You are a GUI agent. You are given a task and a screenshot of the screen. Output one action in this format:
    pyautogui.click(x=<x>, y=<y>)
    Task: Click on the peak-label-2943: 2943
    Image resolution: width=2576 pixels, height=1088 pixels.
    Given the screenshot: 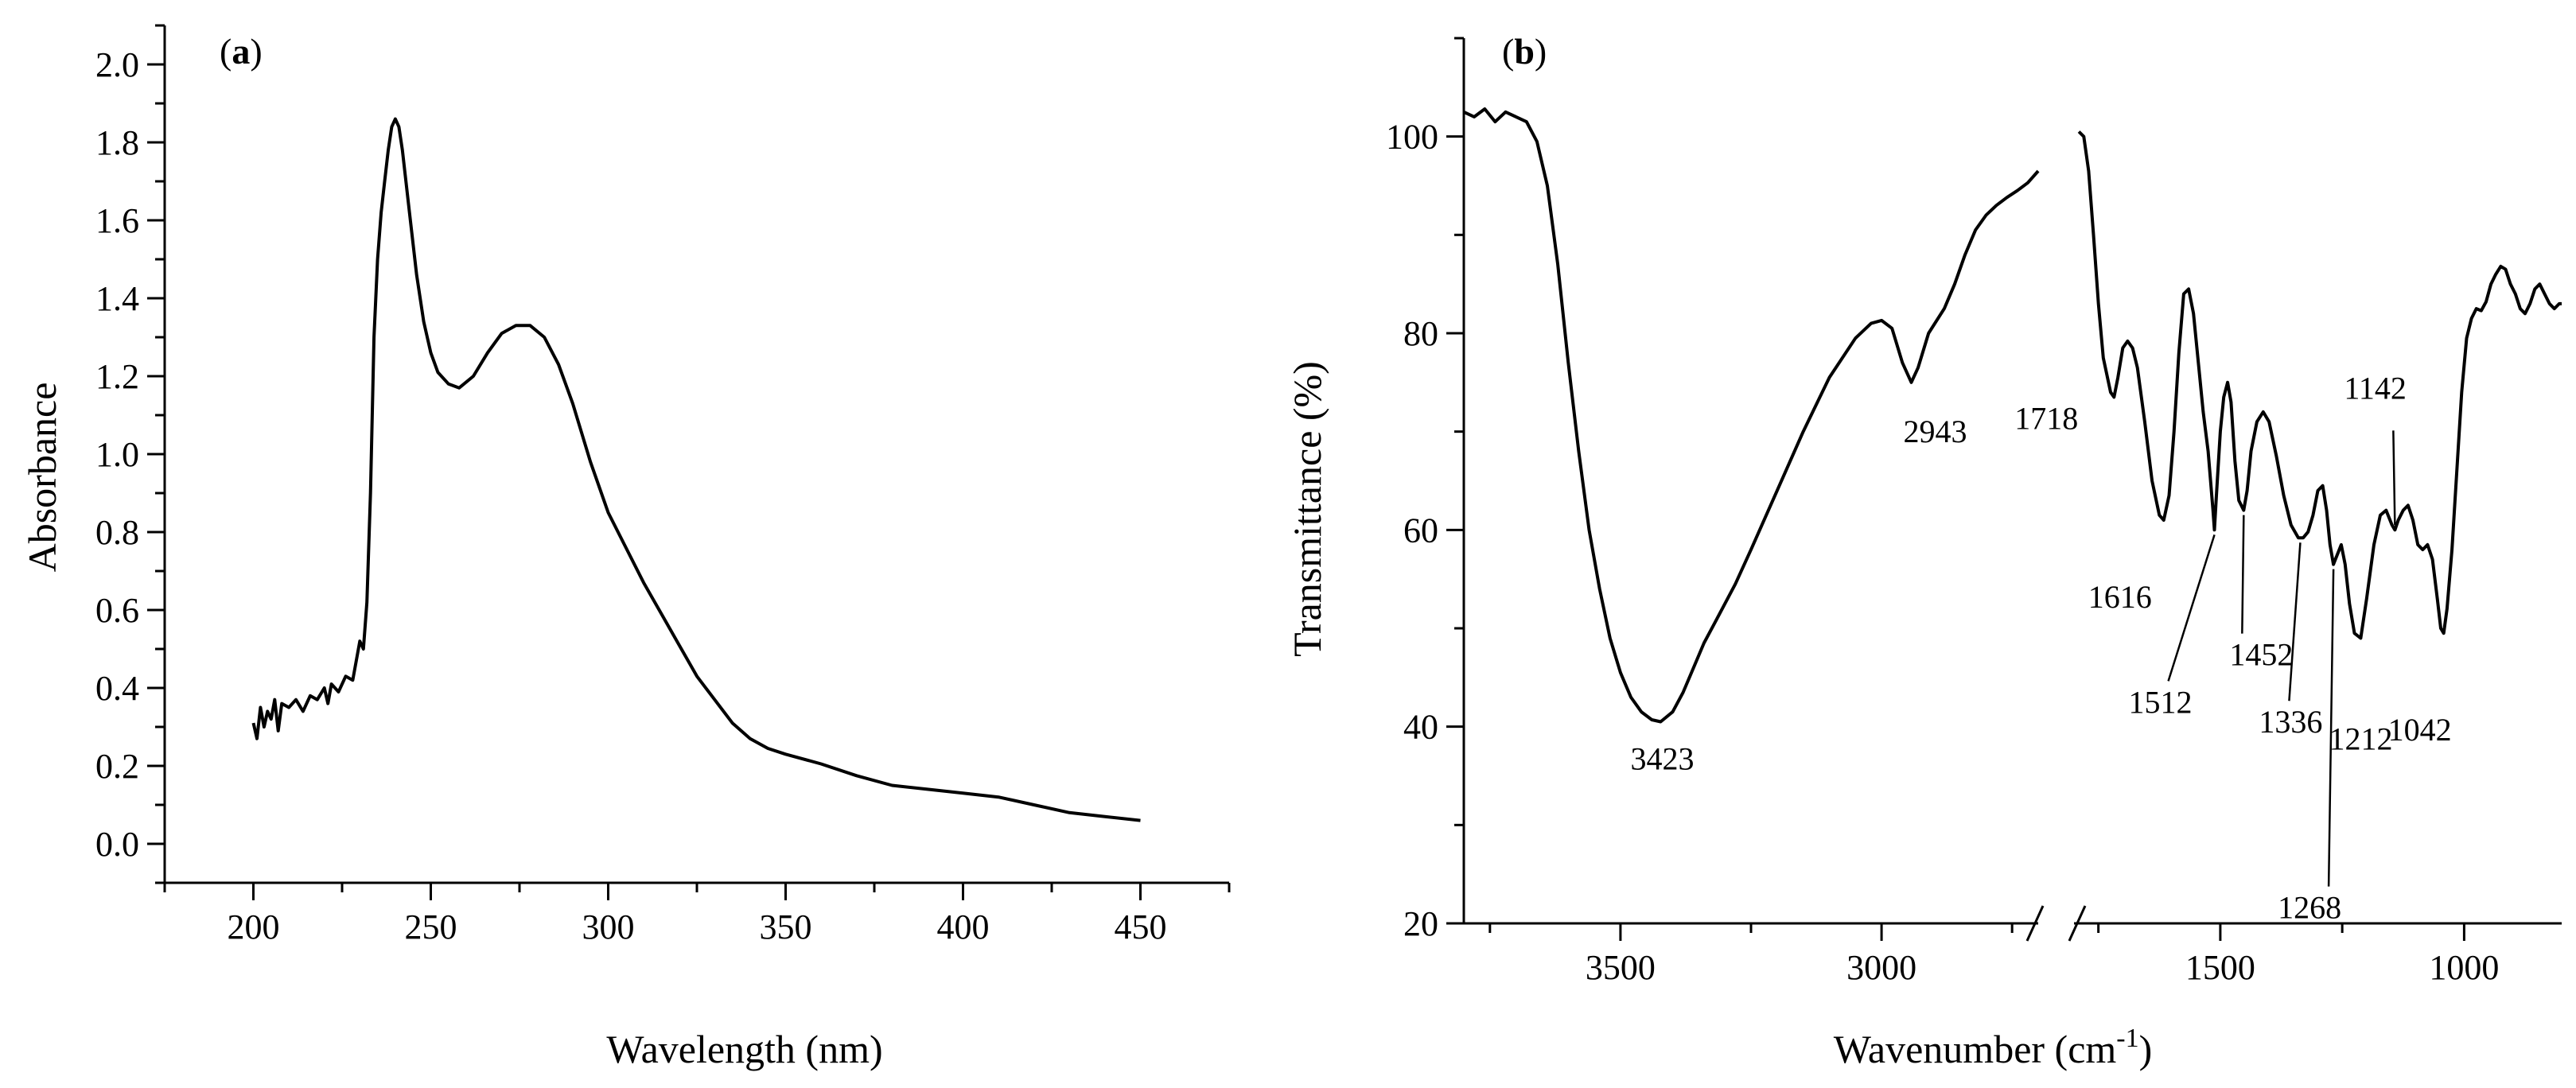 What is the action you would take?
    pyautogui.click(x=1936, y=431)
    